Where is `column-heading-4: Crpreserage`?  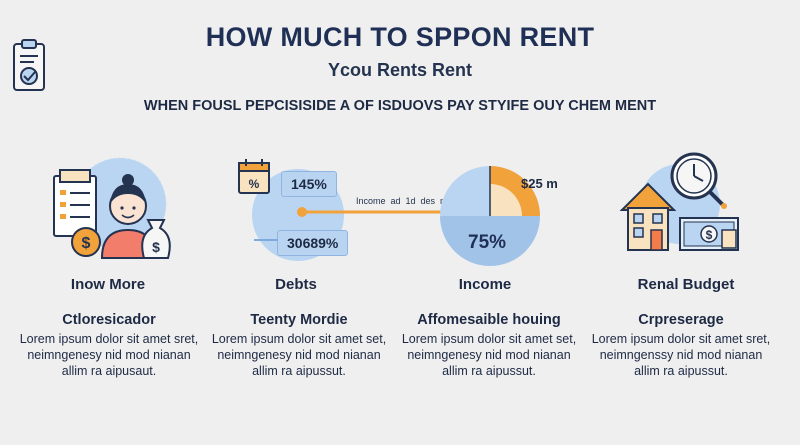
column-heading-4: Crpreserage is located at coordinates (681, 320).